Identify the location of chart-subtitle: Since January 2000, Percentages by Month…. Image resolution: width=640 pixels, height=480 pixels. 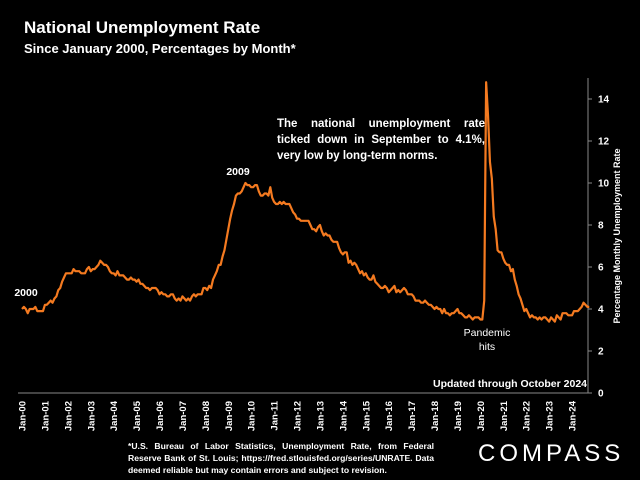
(160, 48).